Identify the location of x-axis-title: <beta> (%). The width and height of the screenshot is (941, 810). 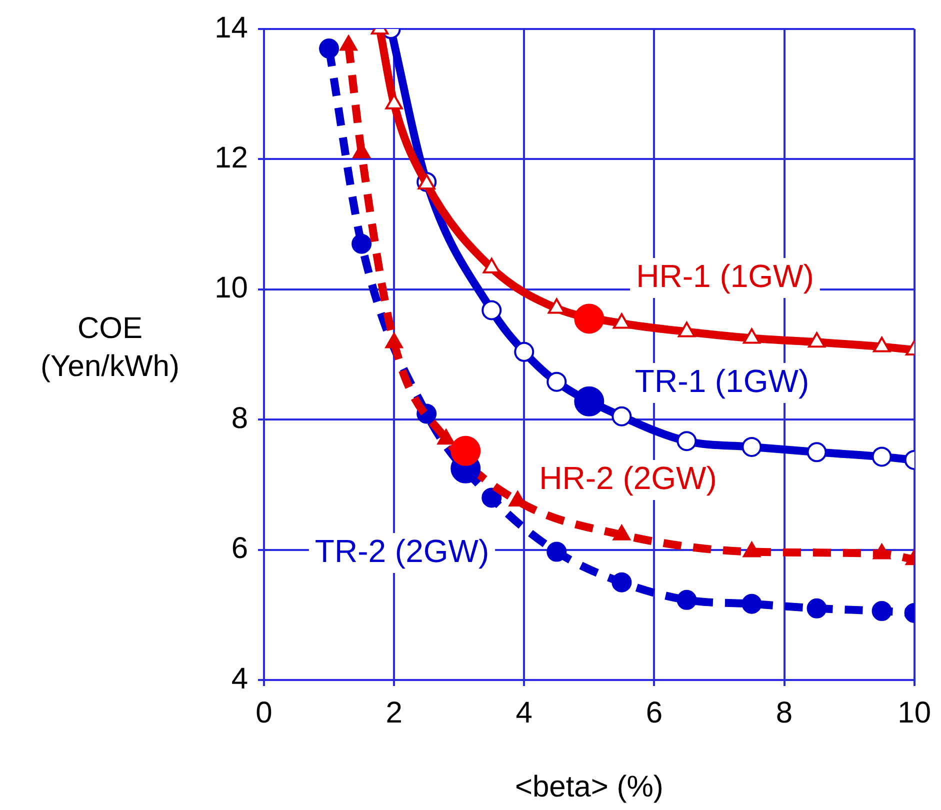
(589, 787).